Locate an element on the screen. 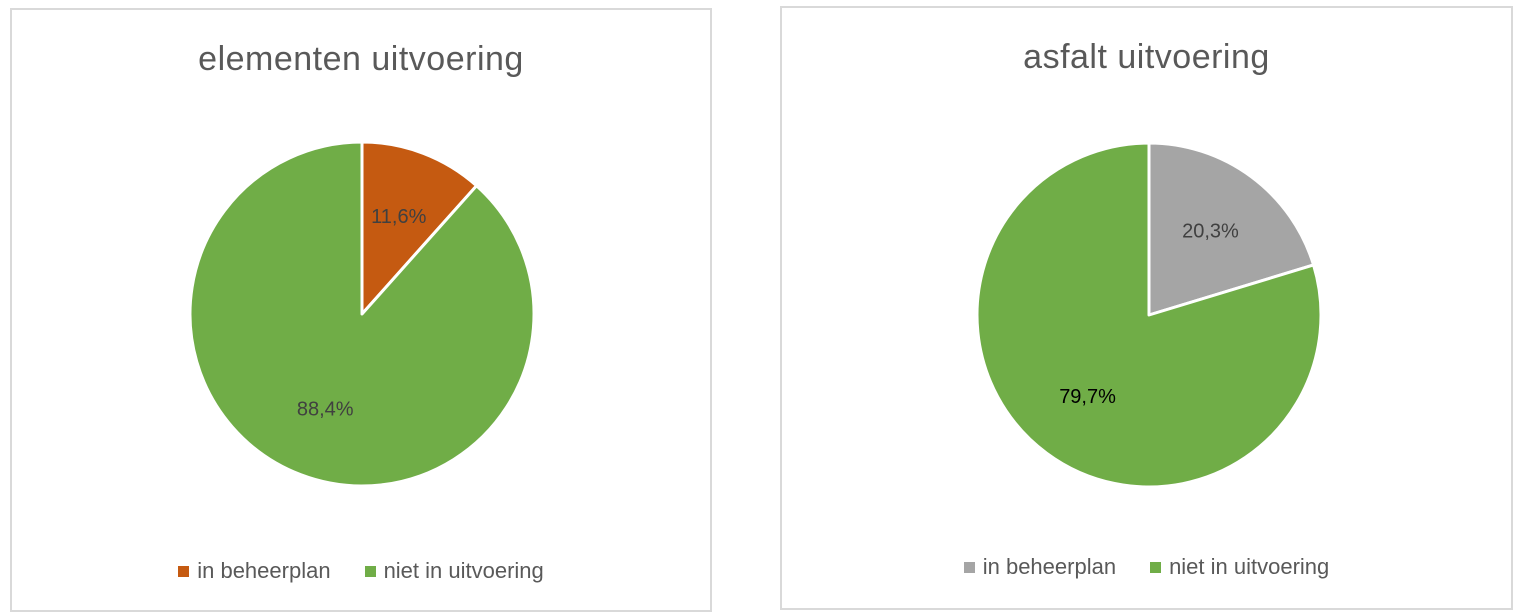 Image resolution: width=1520 pixels, height=616 pixels. data-label: 79,7% is located at coordinates (1087, 397).